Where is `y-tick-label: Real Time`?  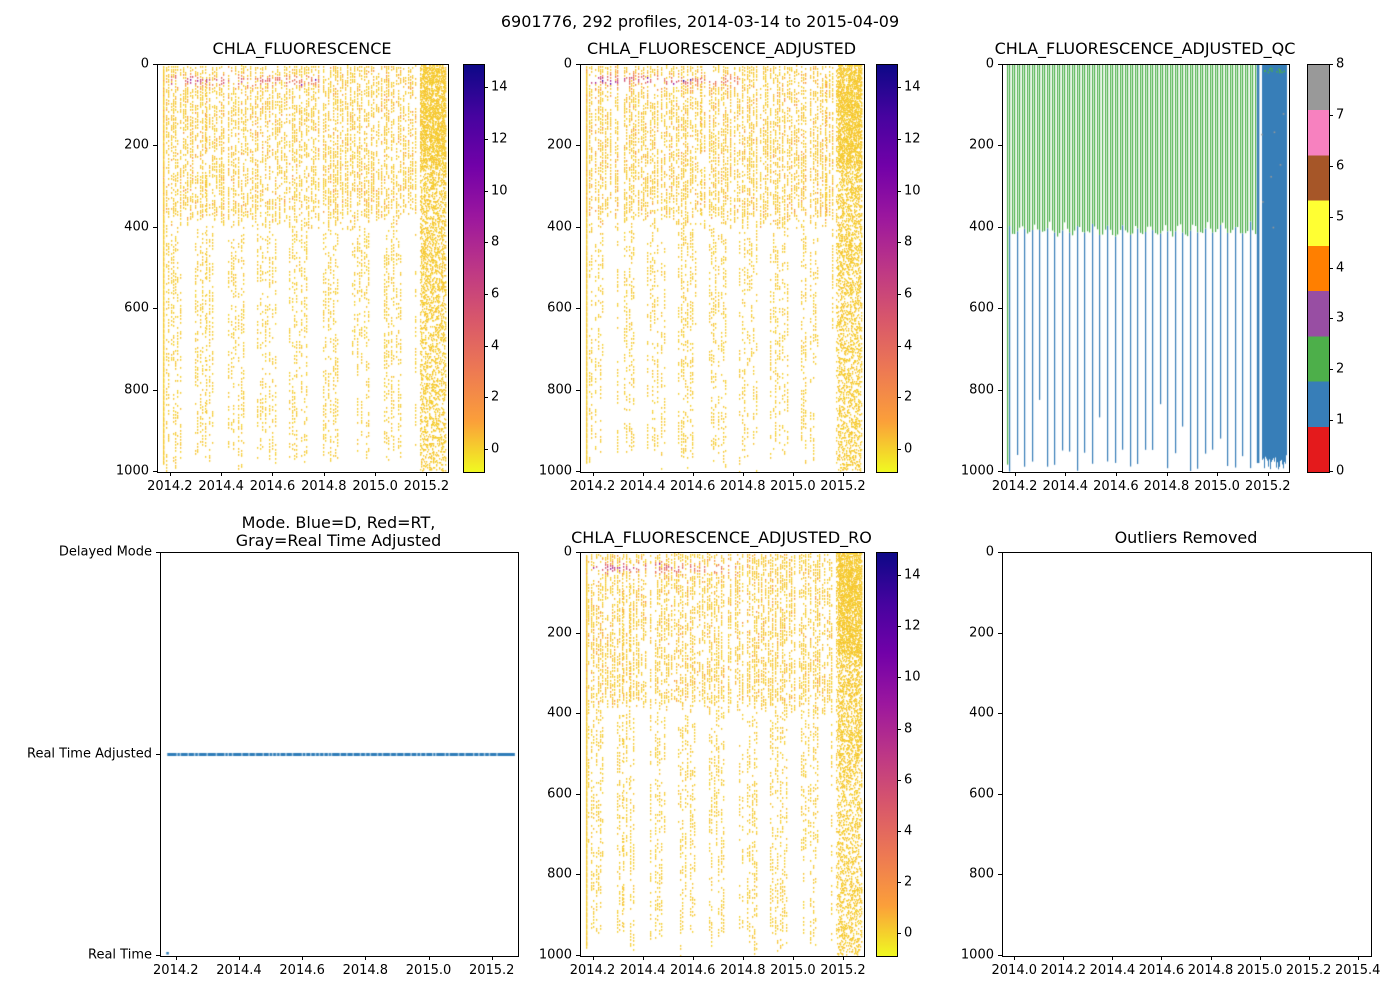
y-tick-label: Real Time is located at coordinates (120, 955).